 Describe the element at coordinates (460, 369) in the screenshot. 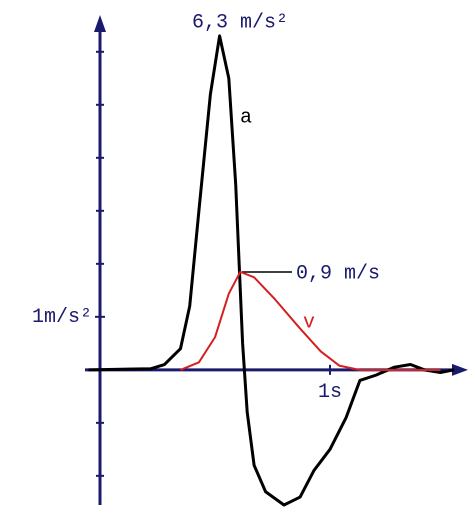

I see `x-axis-arrow` at that location.